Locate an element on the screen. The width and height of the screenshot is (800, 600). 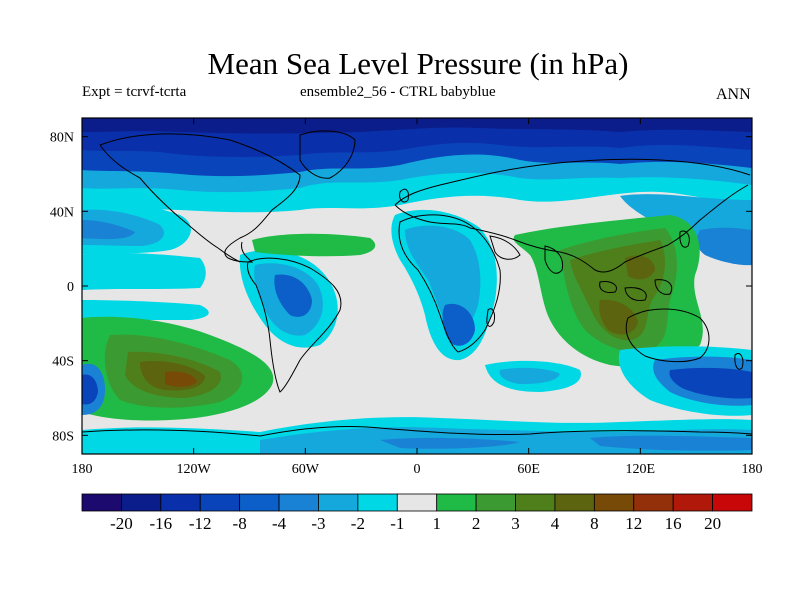
colorbar: -20 -16 -12 -8 -4 -3 -2 -1 1 2 3 4 8 12 16 20 is located at coordinates (417, 513).